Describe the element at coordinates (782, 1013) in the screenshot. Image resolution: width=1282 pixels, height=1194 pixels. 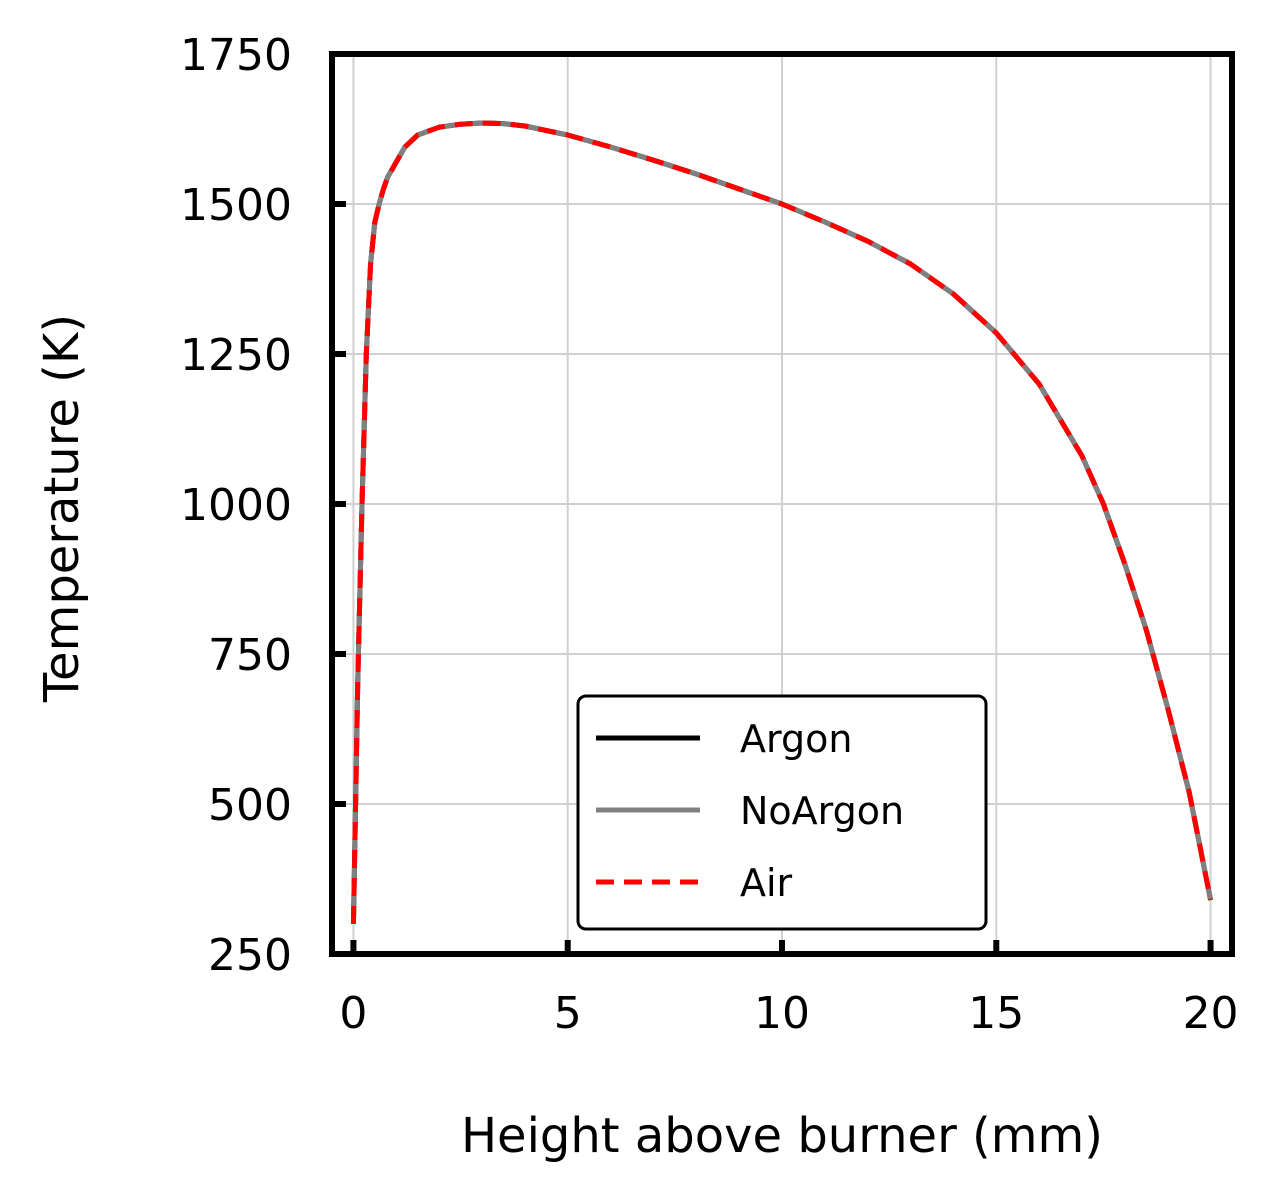
I see `x-tick-label: 10` at that location.